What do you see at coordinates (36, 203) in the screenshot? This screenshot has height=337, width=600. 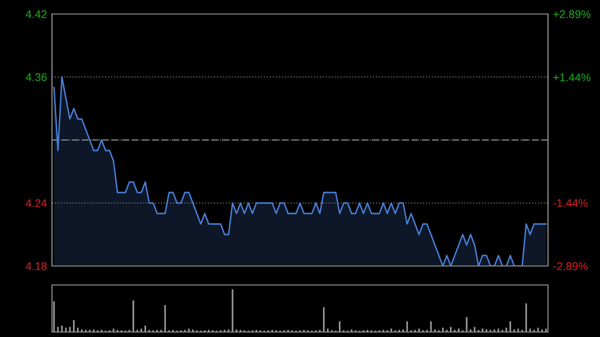 I see `y-tick-label: 4.24` at bounding box center [36, 203].